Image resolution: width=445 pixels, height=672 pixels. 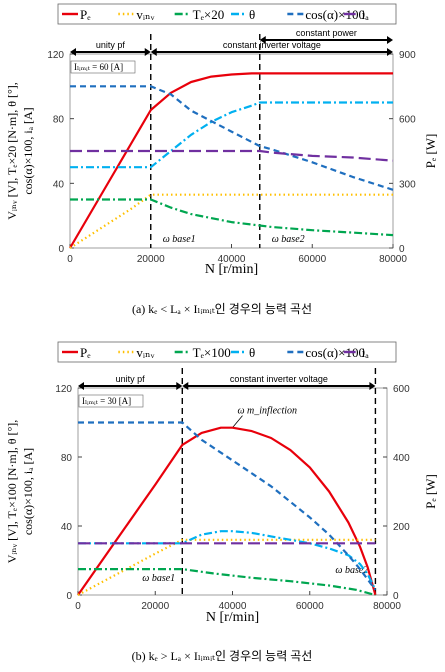 What do you see at coordinates (407, 184) in the screenshot?
I see `y-tick-label-right: 300` at bounding box center [407, 184].